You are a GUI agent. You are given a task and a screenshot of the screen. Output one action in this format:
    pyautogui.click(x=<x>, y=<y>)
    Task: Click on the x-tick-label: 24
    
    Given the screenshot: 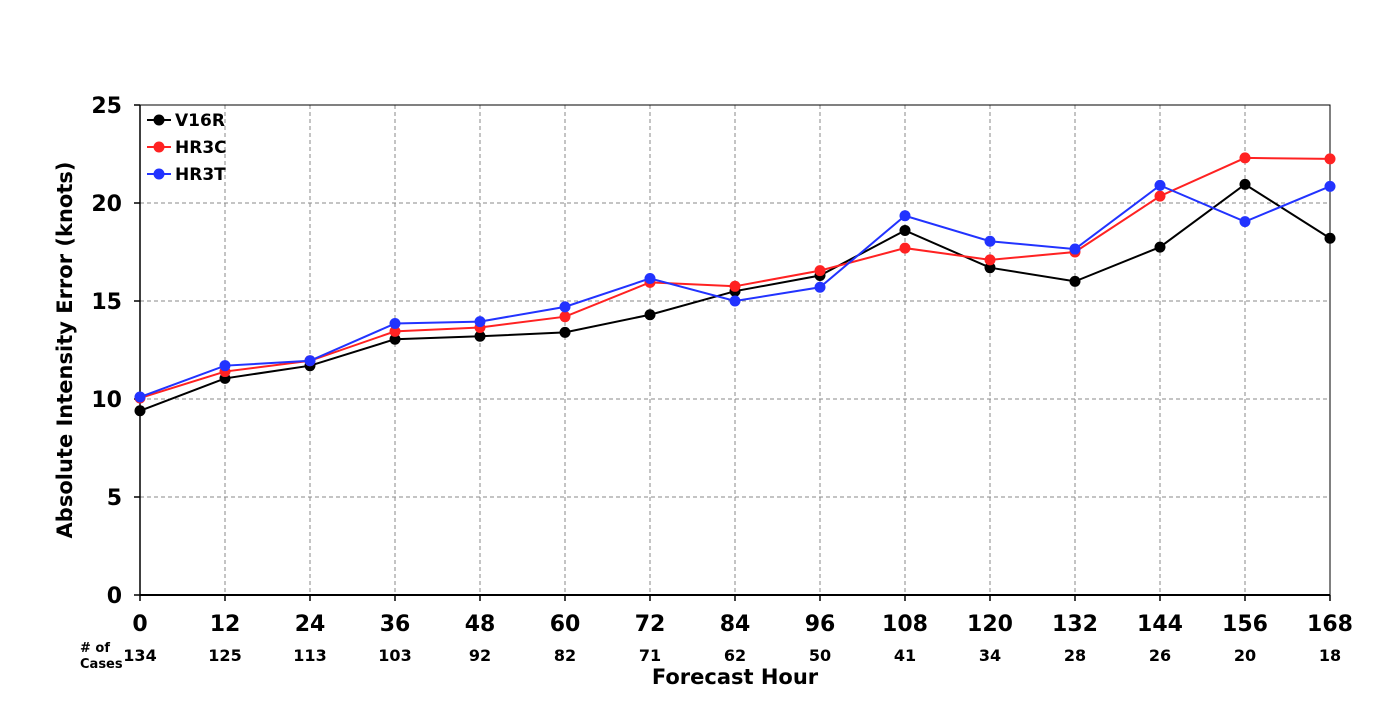 What is the action you would take?
    pyautogui.click(x=310, y=624)
    